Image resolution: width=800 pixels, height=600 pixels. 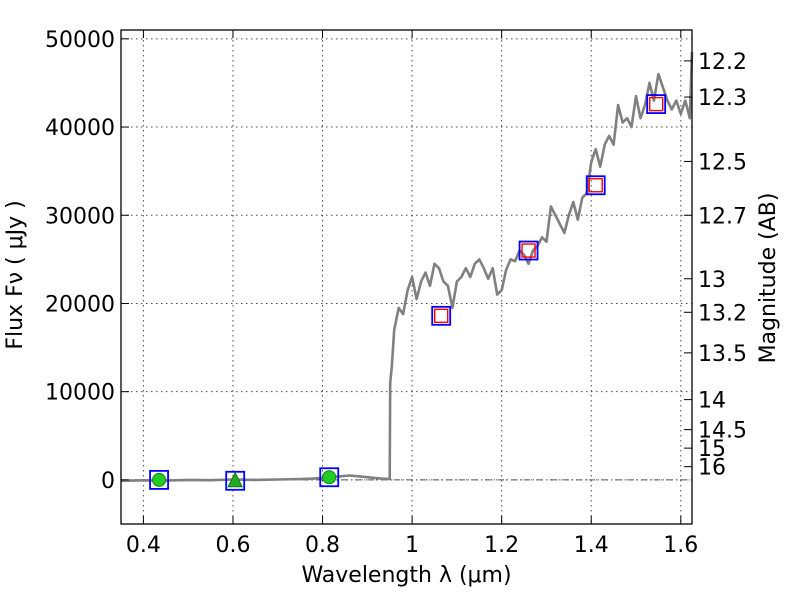 What do you see at coordinates (80, 304) in the screenshot?
I see `y-tick-label: 20000` at bounding box center [80, 304].